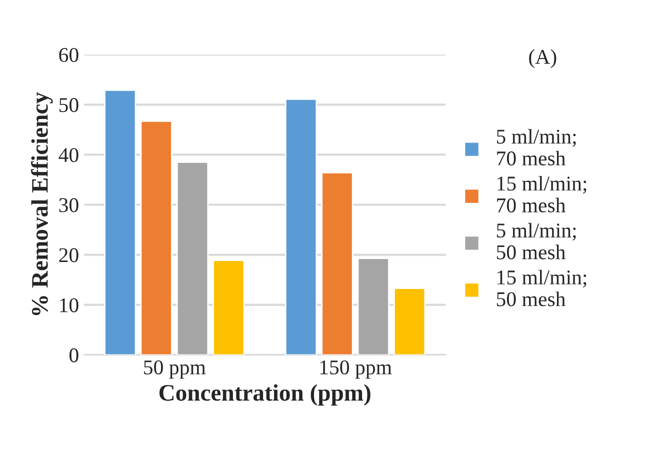 The width and height of the screenshot is (646, 455). Describe the element at coordinates (175, 369) in the screenshot. I see `x-tick-label: 50 ppm` at that location.